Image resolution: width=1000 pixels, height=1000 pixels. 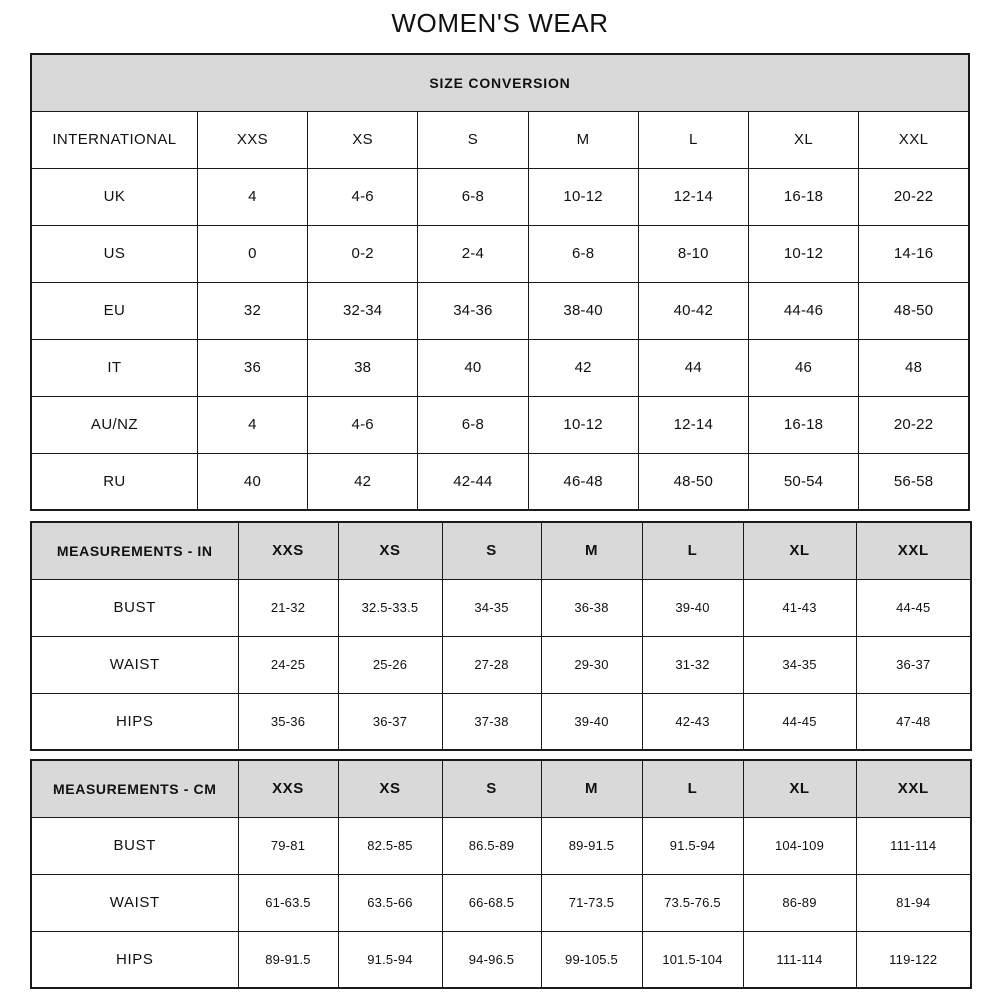 I want to click on size-conversion-banner: SIZE CONVERSION, so click(x=500, y=82).